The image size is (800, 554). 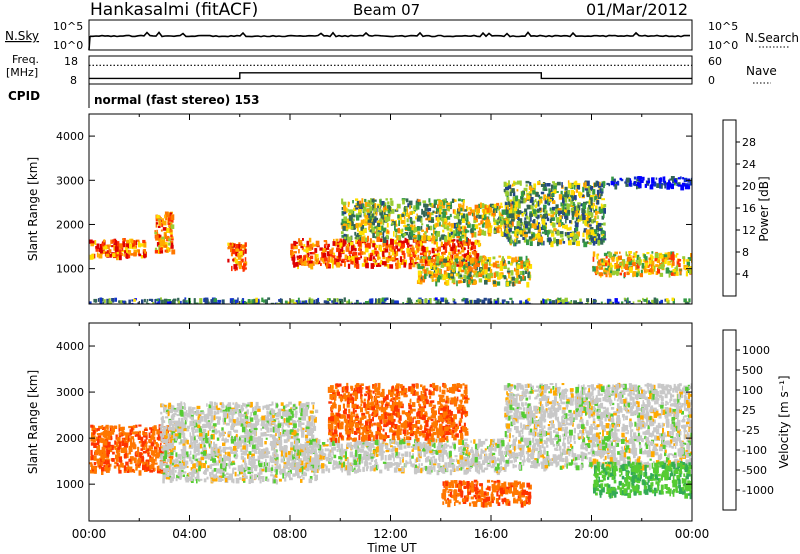 I want to click on power-cbar-label: 12, so click(x=749, y=230).